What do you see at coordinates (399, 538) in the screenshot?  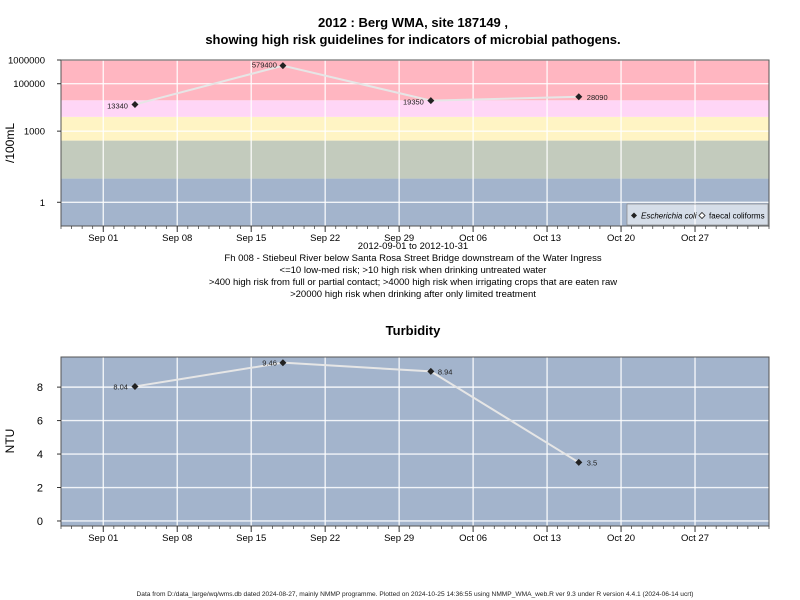 I see `bot-x-tick-label: Sep 29` at bounding box center [399, 538].